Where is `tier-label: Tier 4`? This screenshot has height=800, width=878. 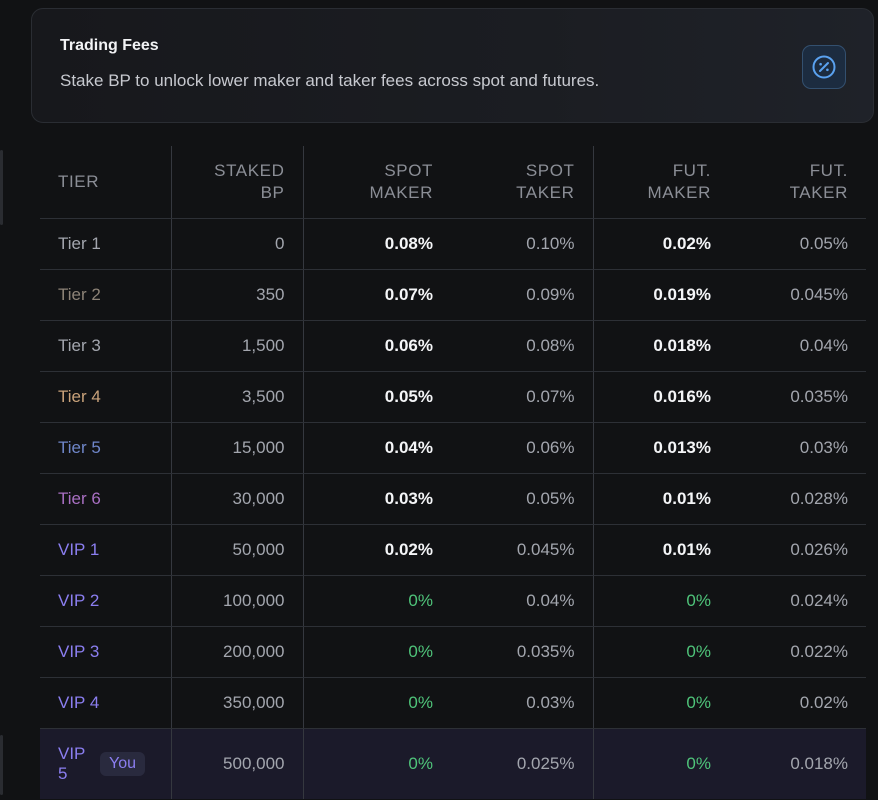 tier-label: Tier 4 is located at coordinates (79, 396).